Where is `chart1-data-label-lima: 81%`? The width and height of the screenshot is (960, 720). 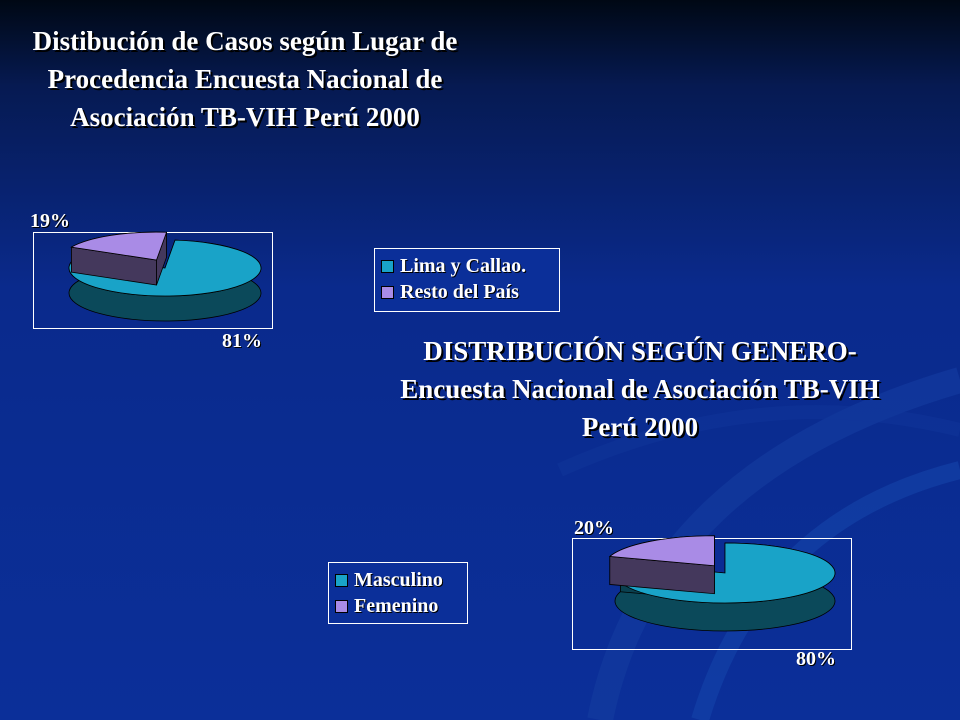 chart1-data-label-lima: 81% is located at coordinates (242, 341).